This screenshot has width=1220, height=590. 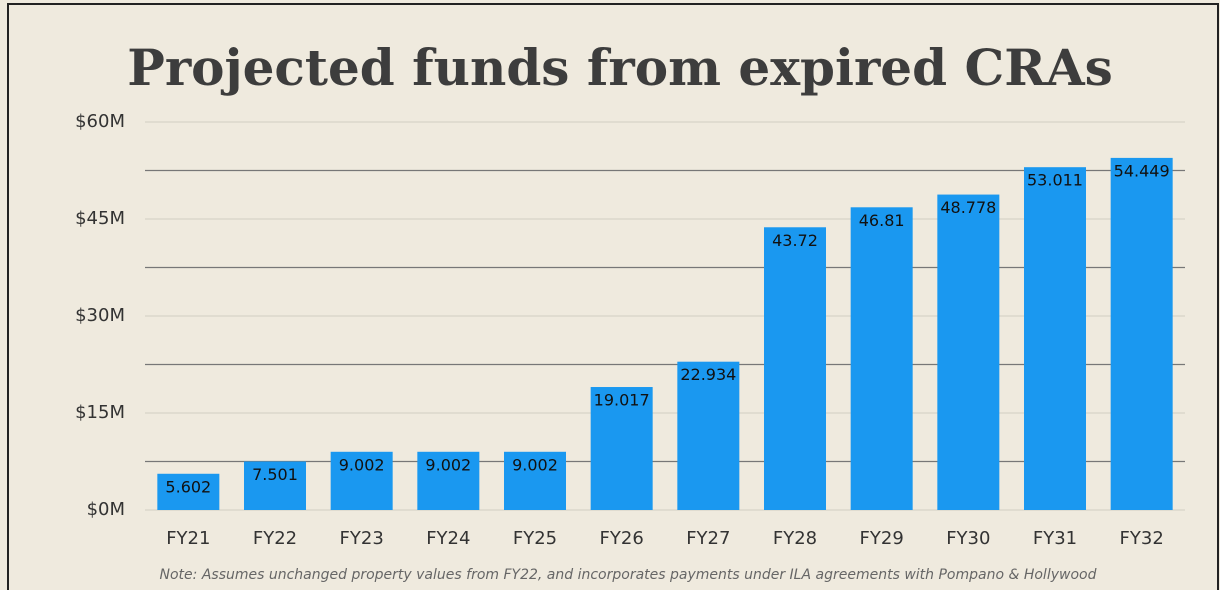 What do you see at coordinates (535, 538) in the screenshot?
I see `x-tick-label: FY25` at bounding box center [535, 538].